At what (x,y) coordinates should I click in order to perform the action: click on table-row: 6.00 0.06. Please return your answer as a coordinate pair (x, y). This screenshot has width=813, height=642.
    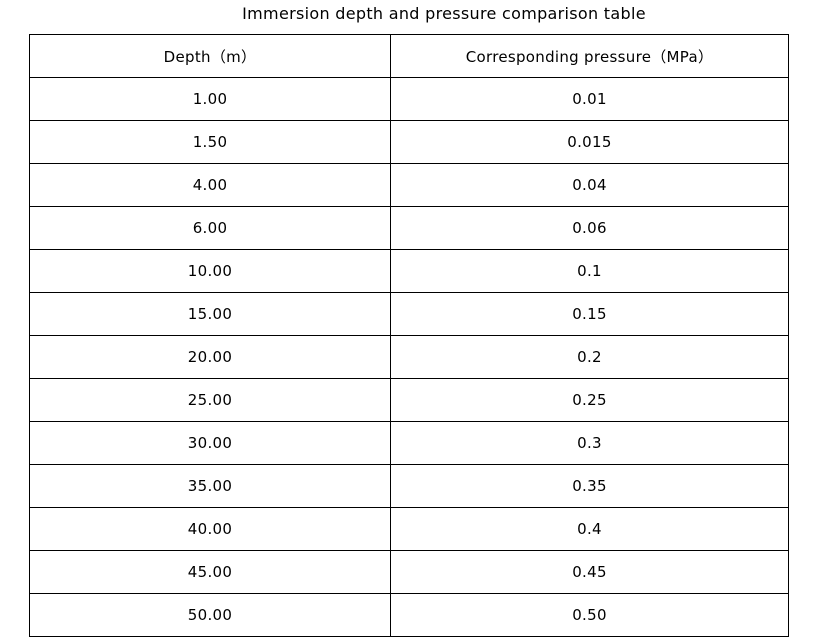
    Looking at the image, I should click on (409, 228).